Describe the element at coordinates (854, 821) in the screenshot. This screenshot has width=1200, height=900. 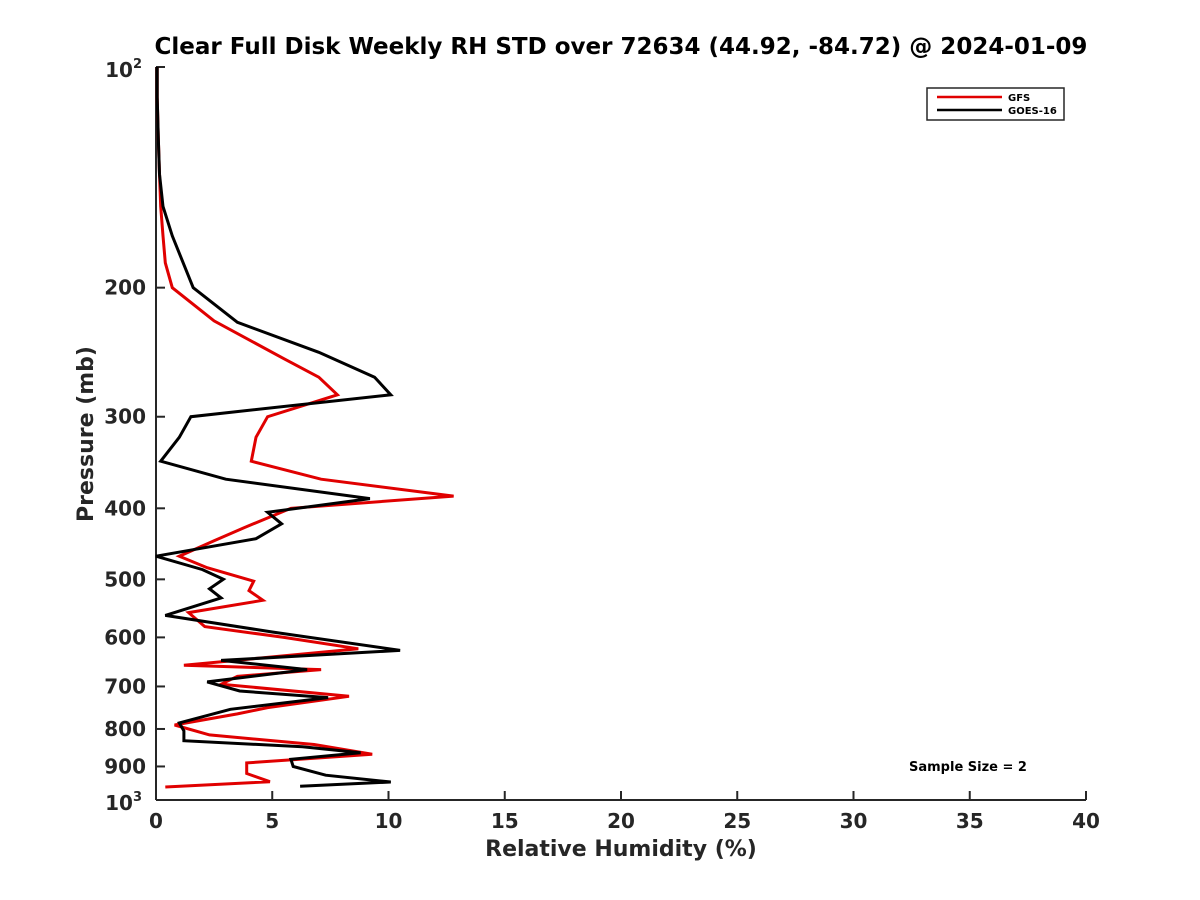
I see `x-tick-label: 30` at that location.